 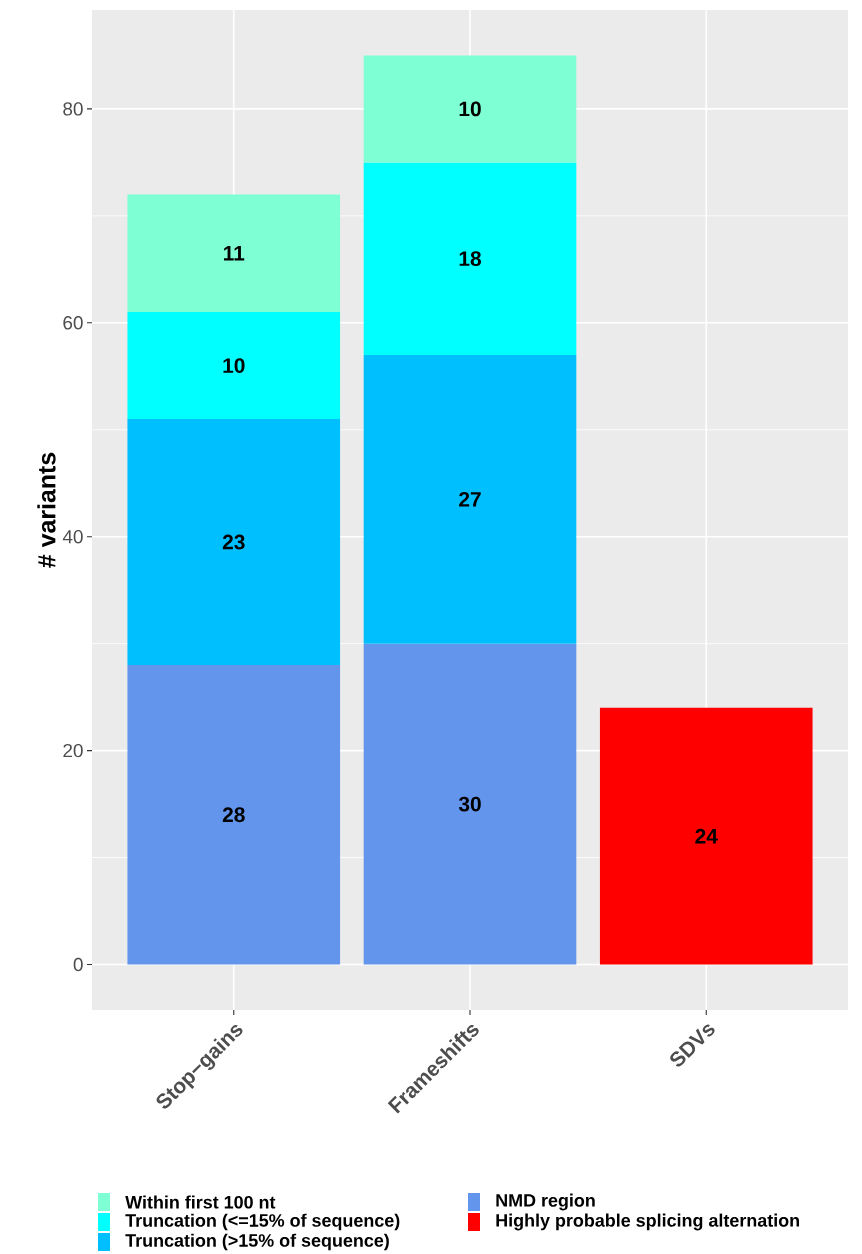 What do you see at coordinates (73, 109) in the screenshot?
I see `y-tick-label: 80` at bounding box center [73, 109].